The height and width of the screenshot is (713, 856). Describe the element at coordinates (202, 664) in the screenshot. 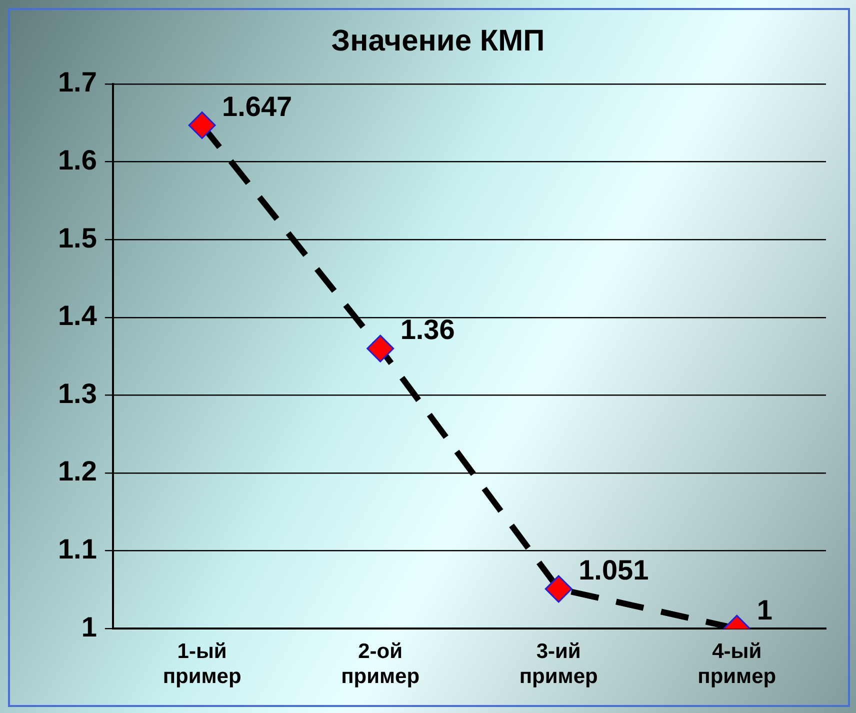

I see `x-tick-label: 1-ый пример` at that location.